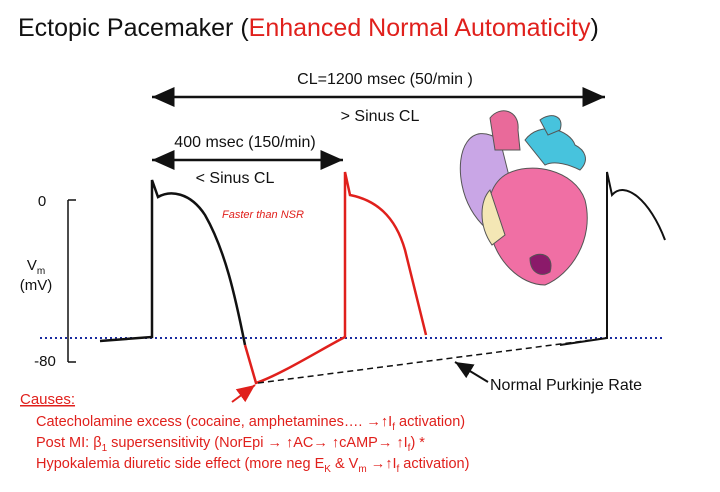  Describe the element at coordinates (594, 28) in the screenshot. I see `title-part: )` at that location.